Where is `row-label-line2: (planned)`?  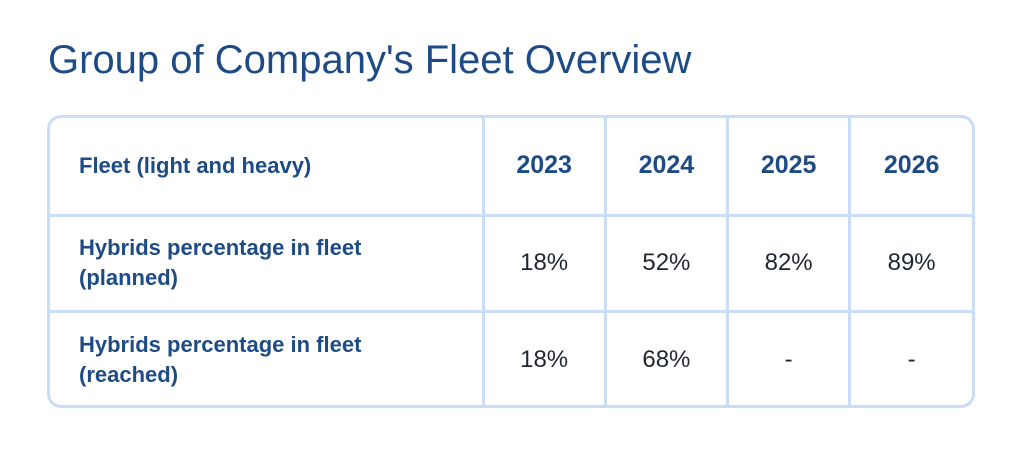
row-label-line2: (planned) is located at coordinates (128, 277).